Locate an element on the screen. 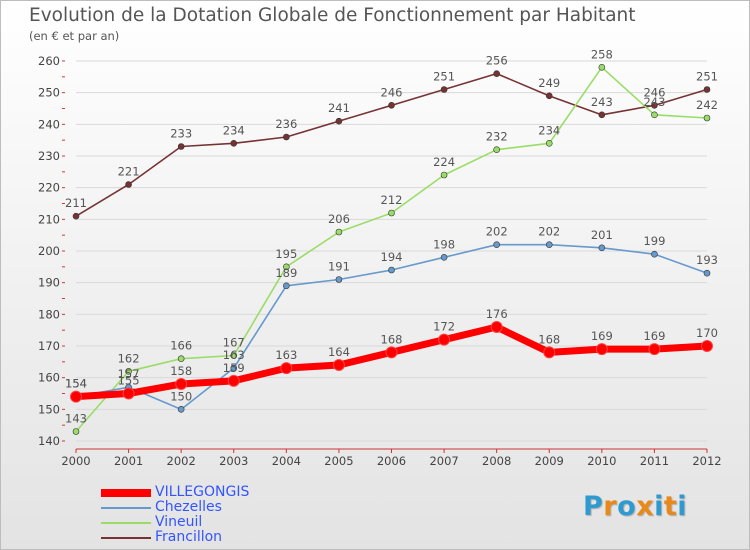 Image resolution: width=750 pixels, height=550 pixels. data-label-francillon: 233 is located at coordinates (181, 134).